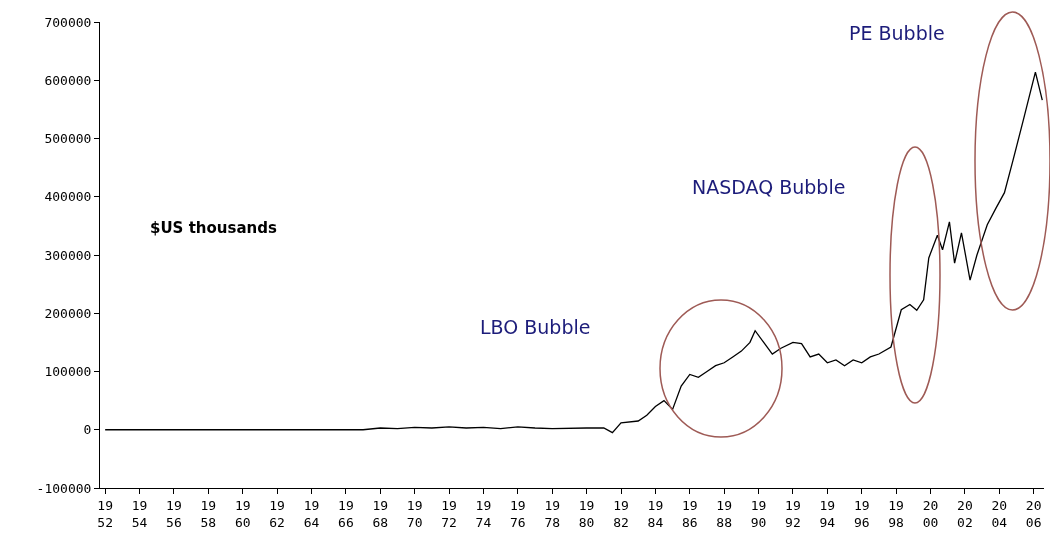 Image resolution: width=1050 pixels, height=533 pixels. Describe the element at coordinates (552, 513) in the screenshot. I see `x-tick-label: 19 78` at that location.